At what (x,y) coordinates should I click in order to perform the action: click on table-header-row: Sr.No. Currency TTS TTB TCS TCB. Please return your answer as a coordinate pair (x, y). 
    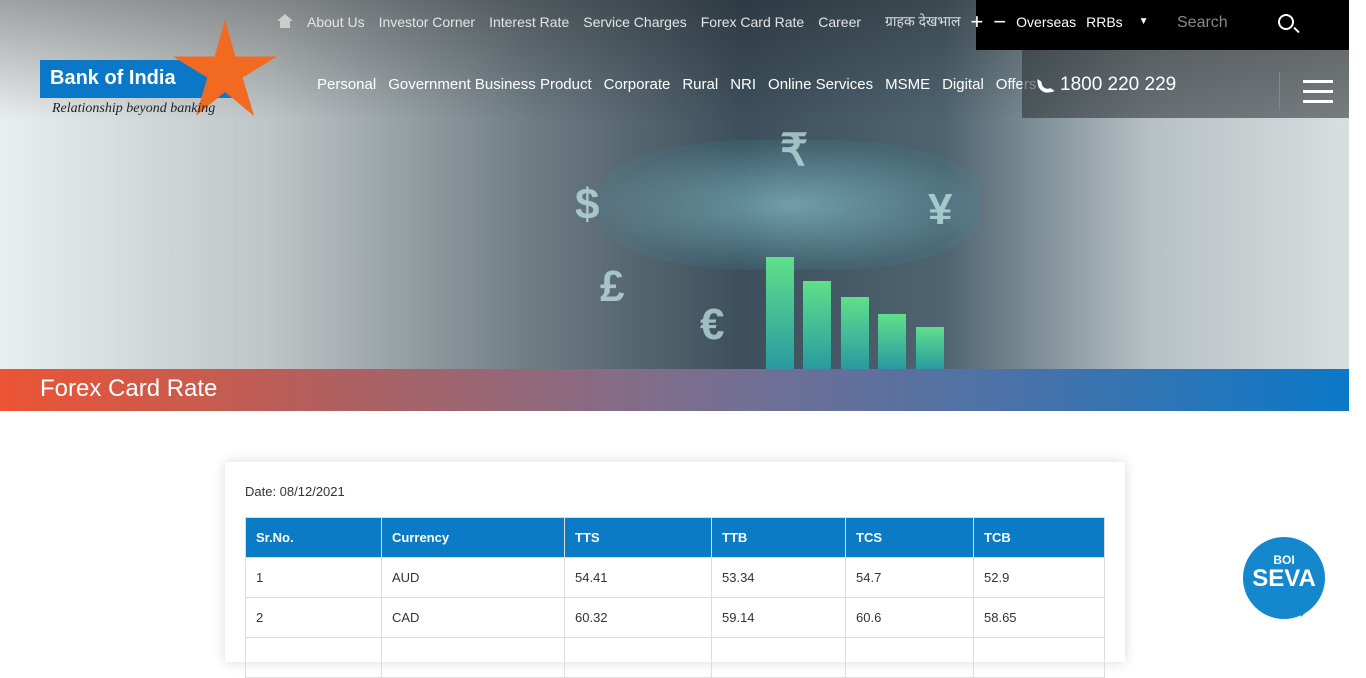
    Looking at the image, I should click on (675, 537).